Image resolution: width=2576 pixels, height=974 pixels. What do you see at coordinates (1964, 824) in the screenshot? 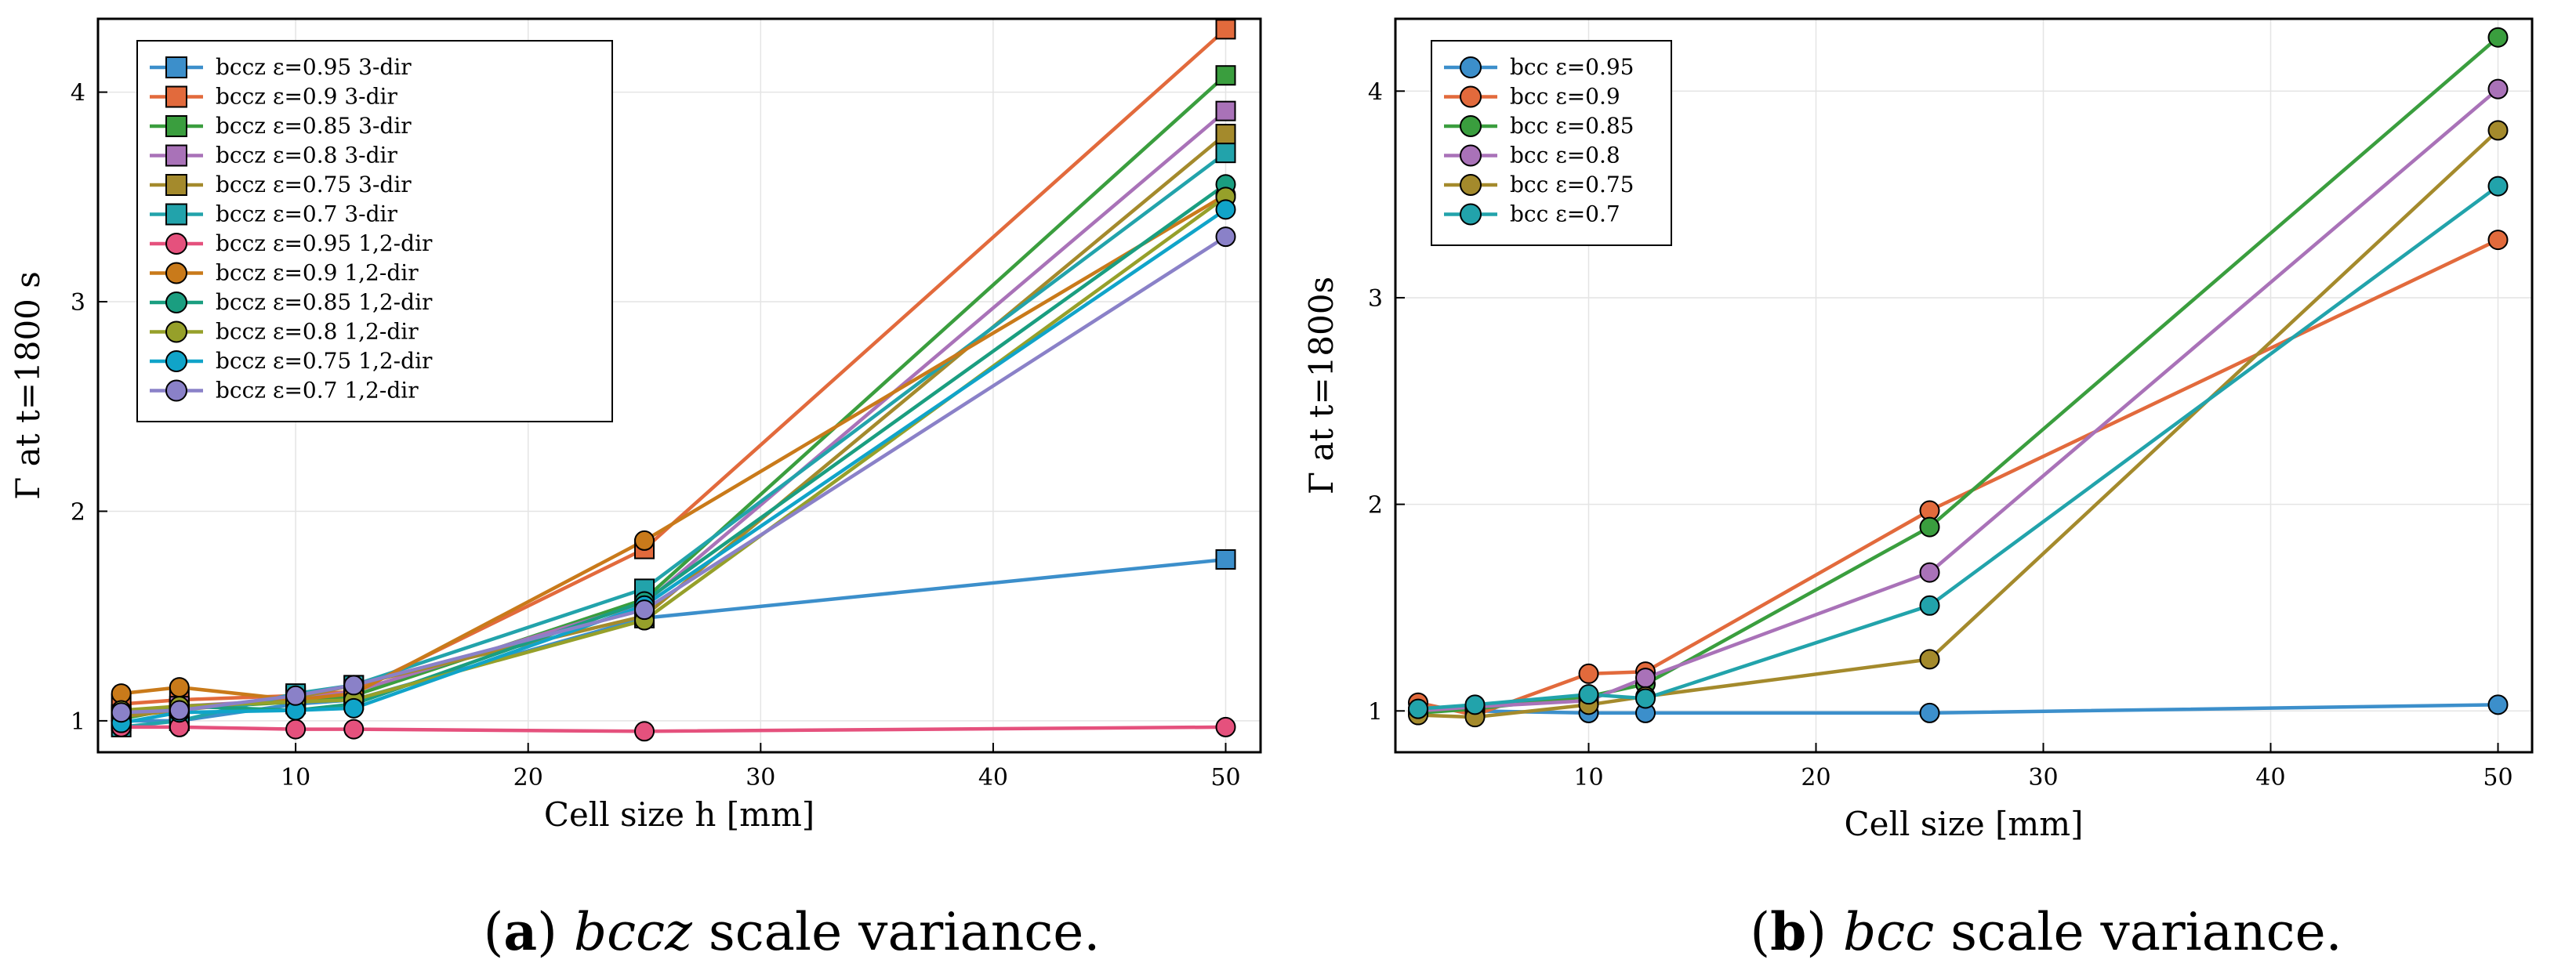
I see `x-axis-label: Cell size [mm]` at bounding box center [1964, 824].